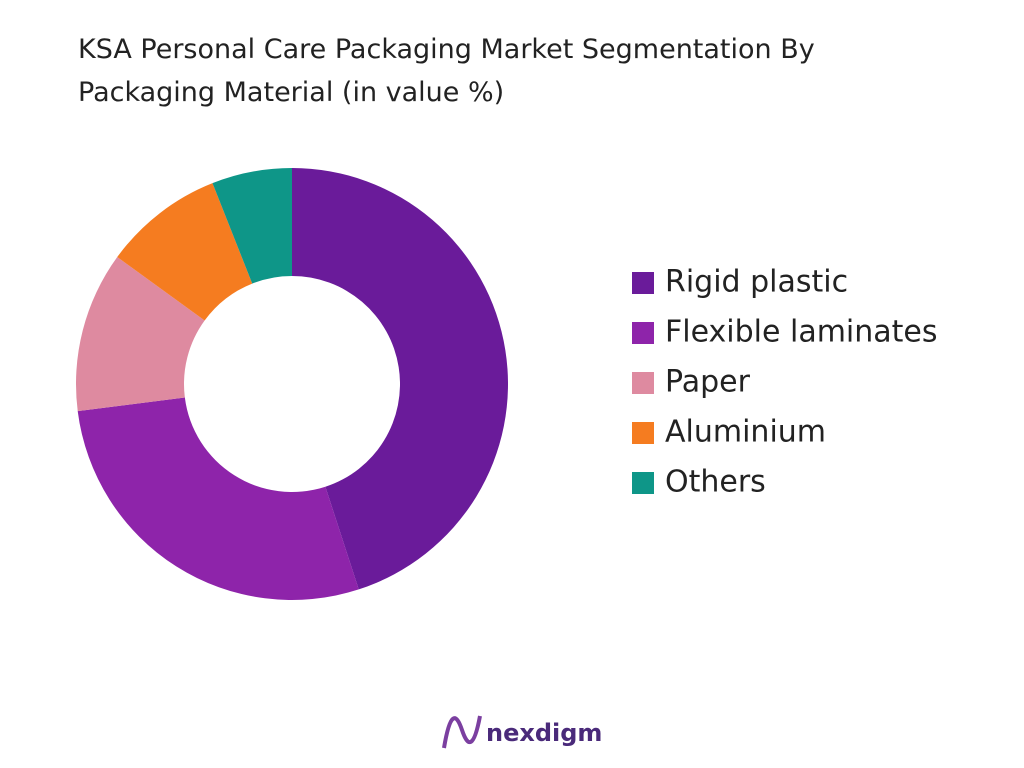 The height and width of the screenshot is (768, 1024). What do you see at coordinates (462, 732) in the screenshot?
I see `logo-mark` at bounding box center [462, 732].